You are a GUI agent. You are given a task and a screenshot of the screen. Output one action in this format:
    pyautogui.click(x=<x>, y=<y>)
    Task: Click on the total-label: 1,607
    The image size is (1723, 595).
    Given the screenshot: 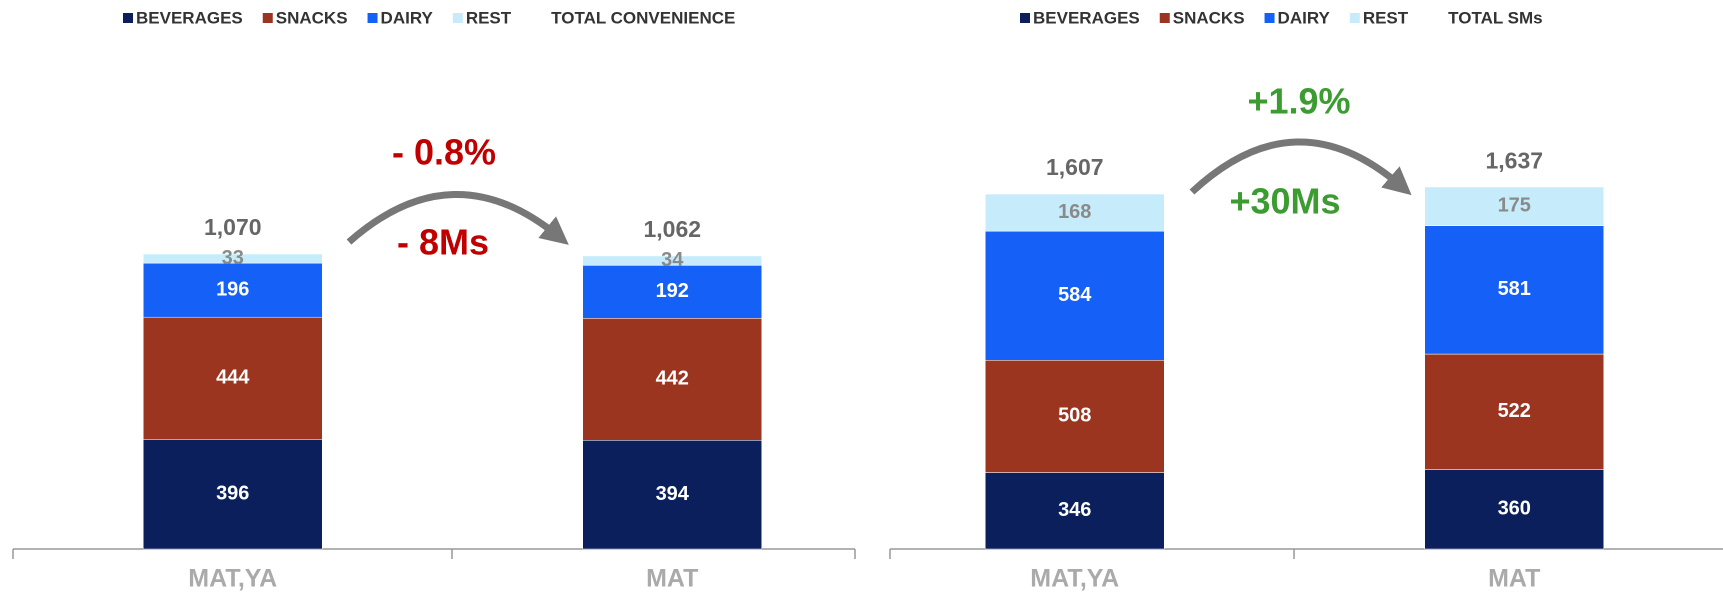 What is the action you would take?
    pyautogui.click(x=1075, y=167)
    